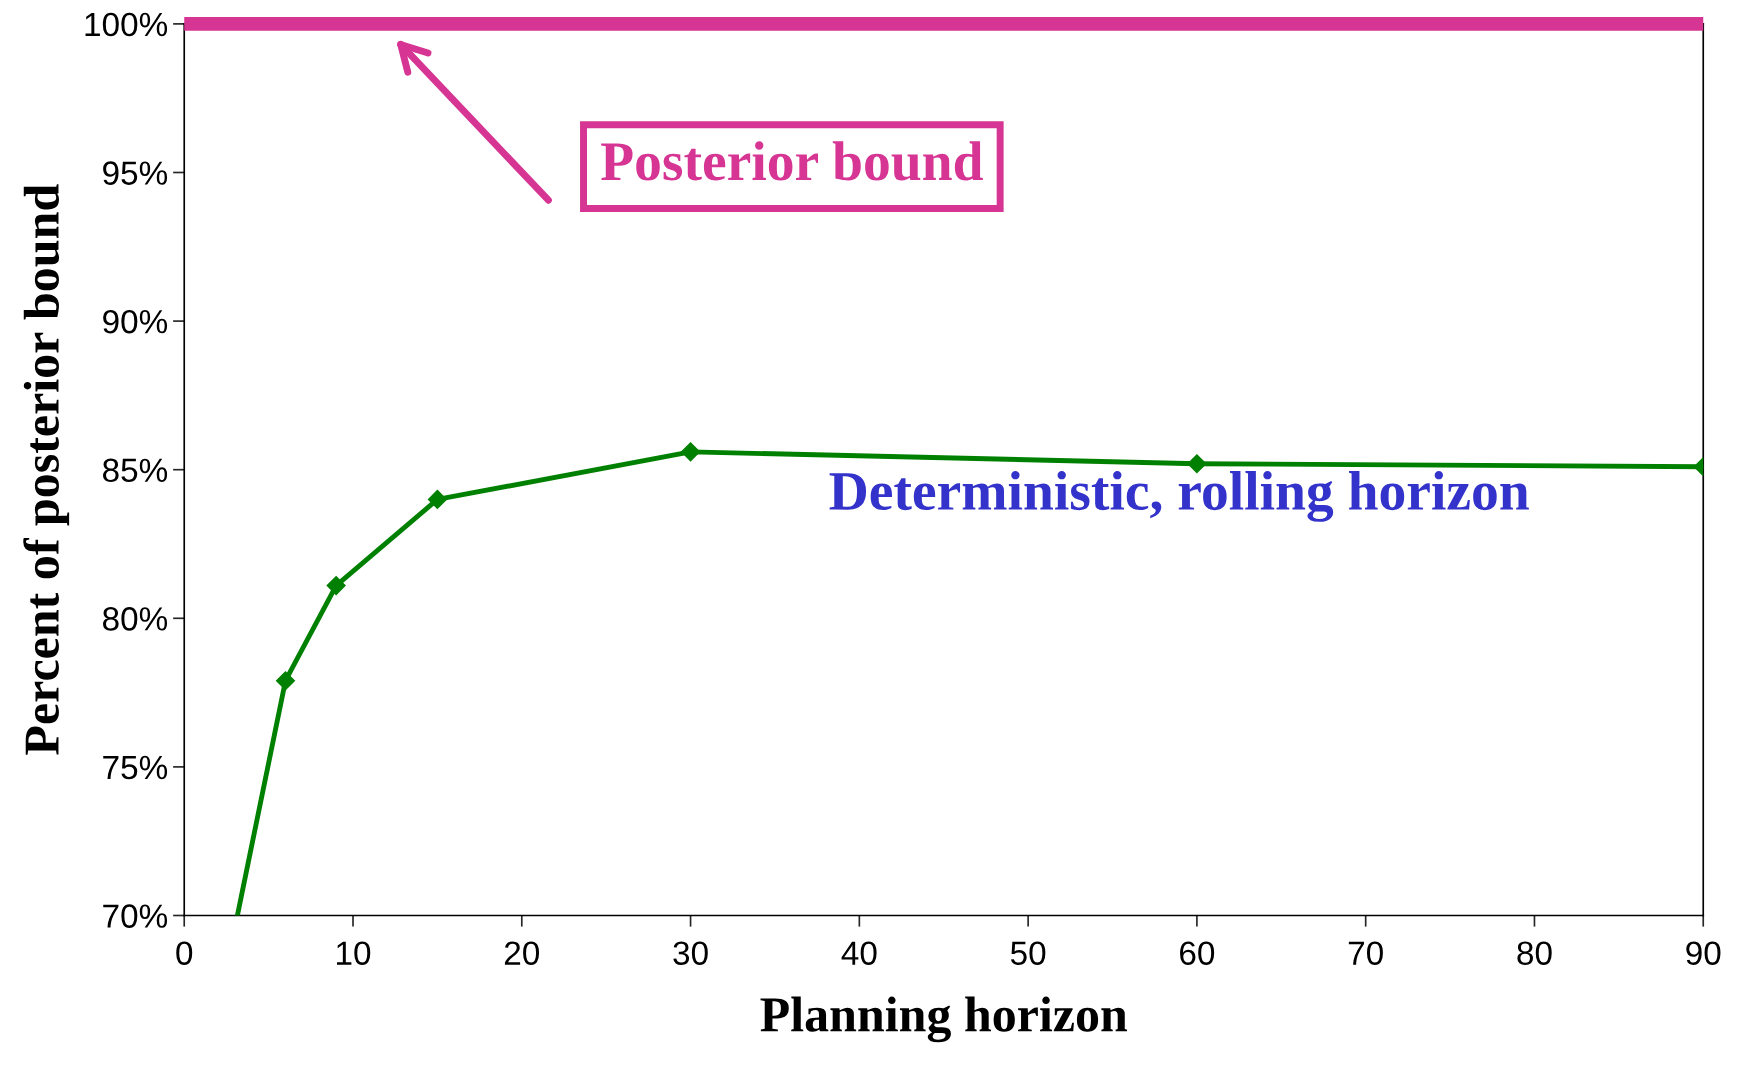 This screenshot has width=1738, height=1086. What do you see at coordinates (184, 953) in the screenshot?
I see `x-tick-label: 0` at bounding box center [184, 953].